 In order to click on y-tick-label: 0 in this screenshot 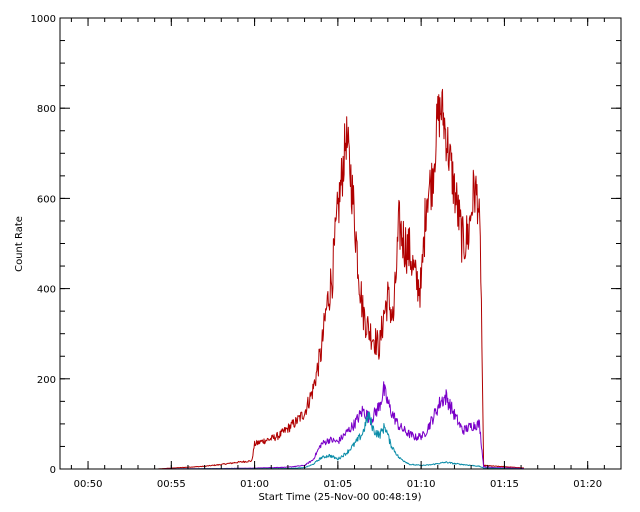, I will do `click(53, 470)`.